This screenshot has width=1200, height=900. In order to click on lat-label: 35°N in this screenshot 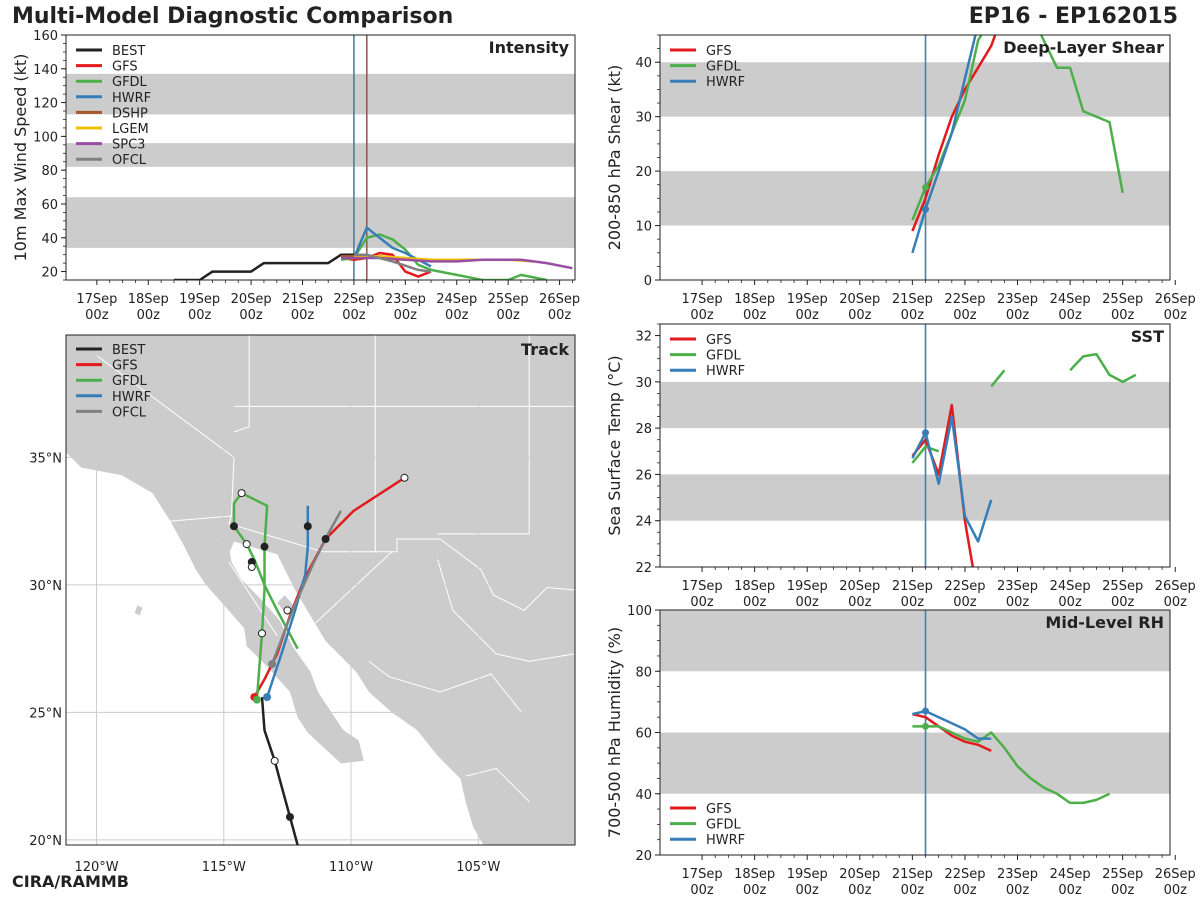, I will do `click(45, 458)`.